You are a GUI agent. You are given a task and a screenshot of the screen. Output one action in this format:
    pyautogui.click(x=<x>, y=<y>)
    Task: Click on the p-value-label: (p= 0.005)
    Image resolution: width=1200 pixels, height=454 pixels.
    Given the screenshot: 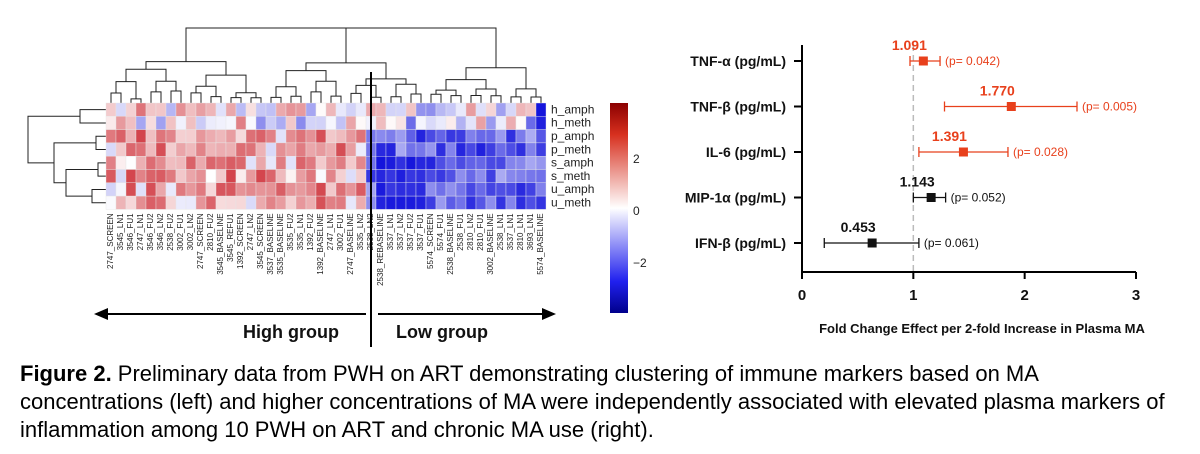 What is the action you would take?
    pyautogui.click(x=1109, y=107)
    